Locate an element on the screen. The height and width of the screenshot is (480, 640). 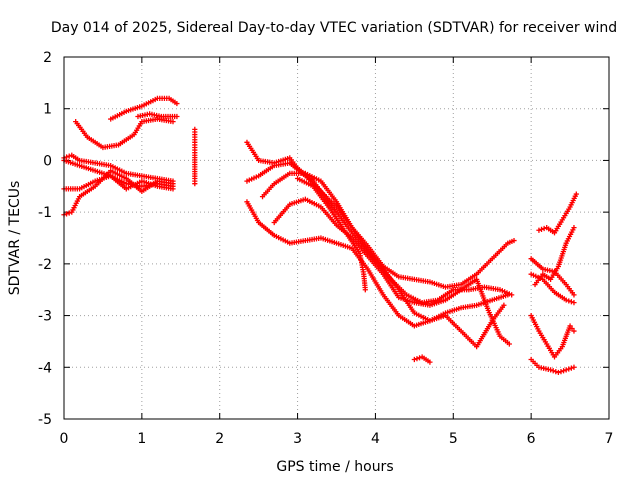
x-tick-label: 1 is located at coordinates (141, 439).